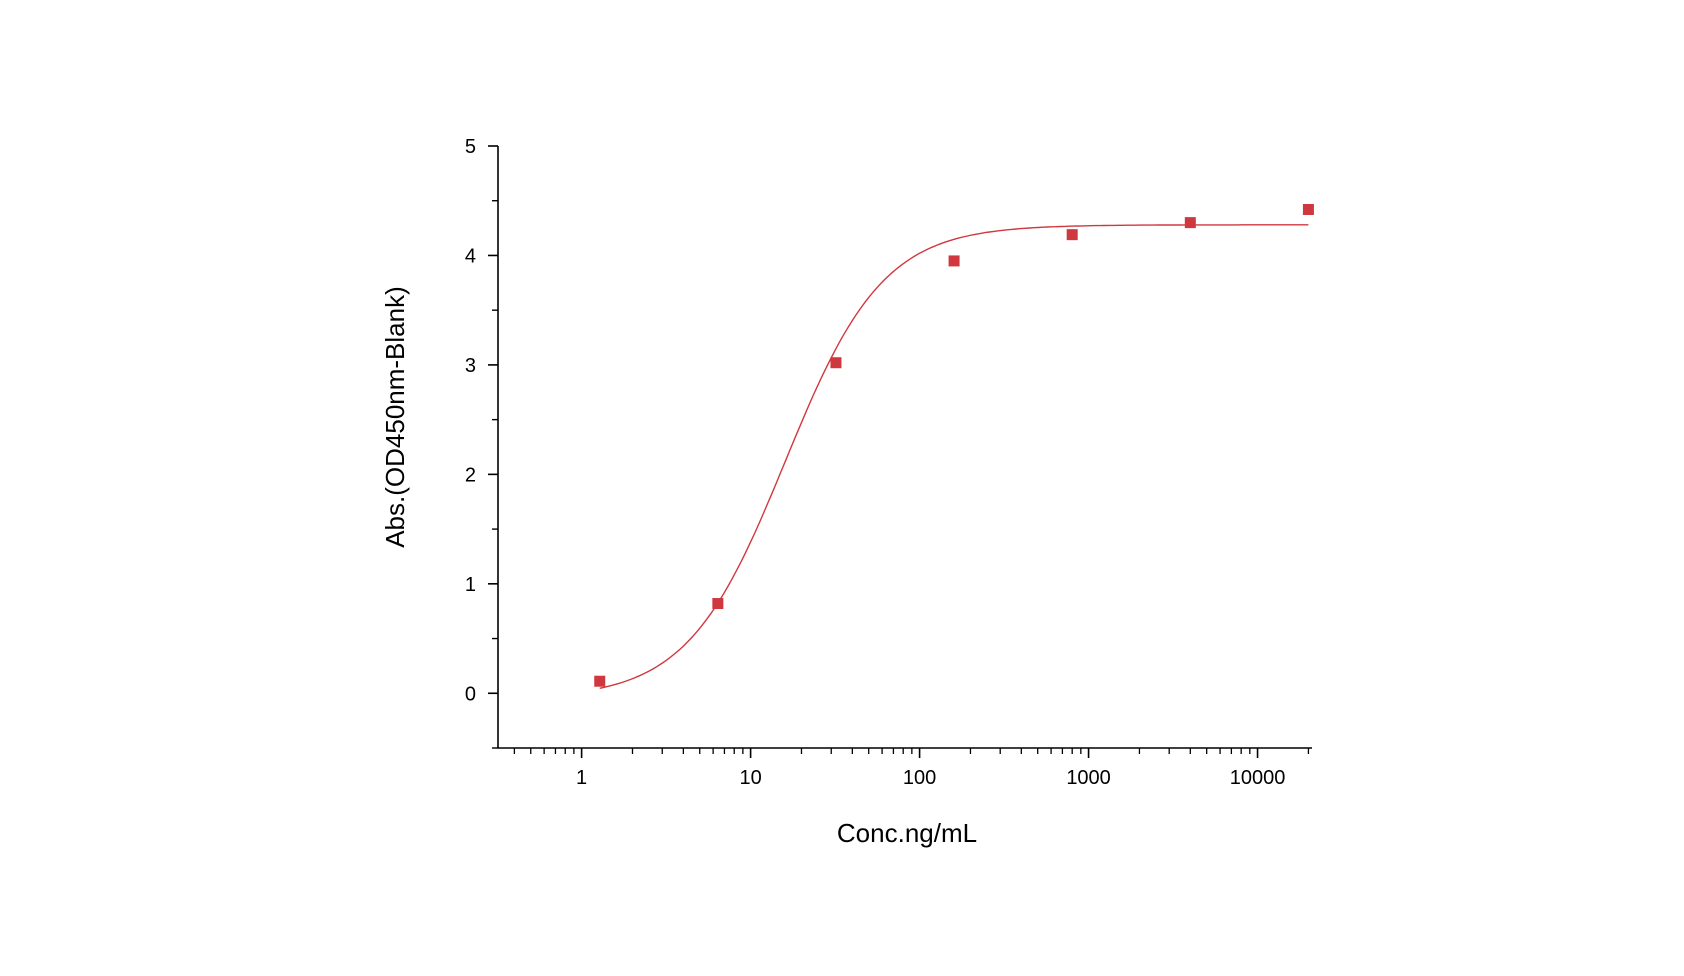 This screenshot has width=1684, height=976. Describe the element at coordinates (1258, 778) in the screenshot. I see `x-tick-label: 10000` at that location.